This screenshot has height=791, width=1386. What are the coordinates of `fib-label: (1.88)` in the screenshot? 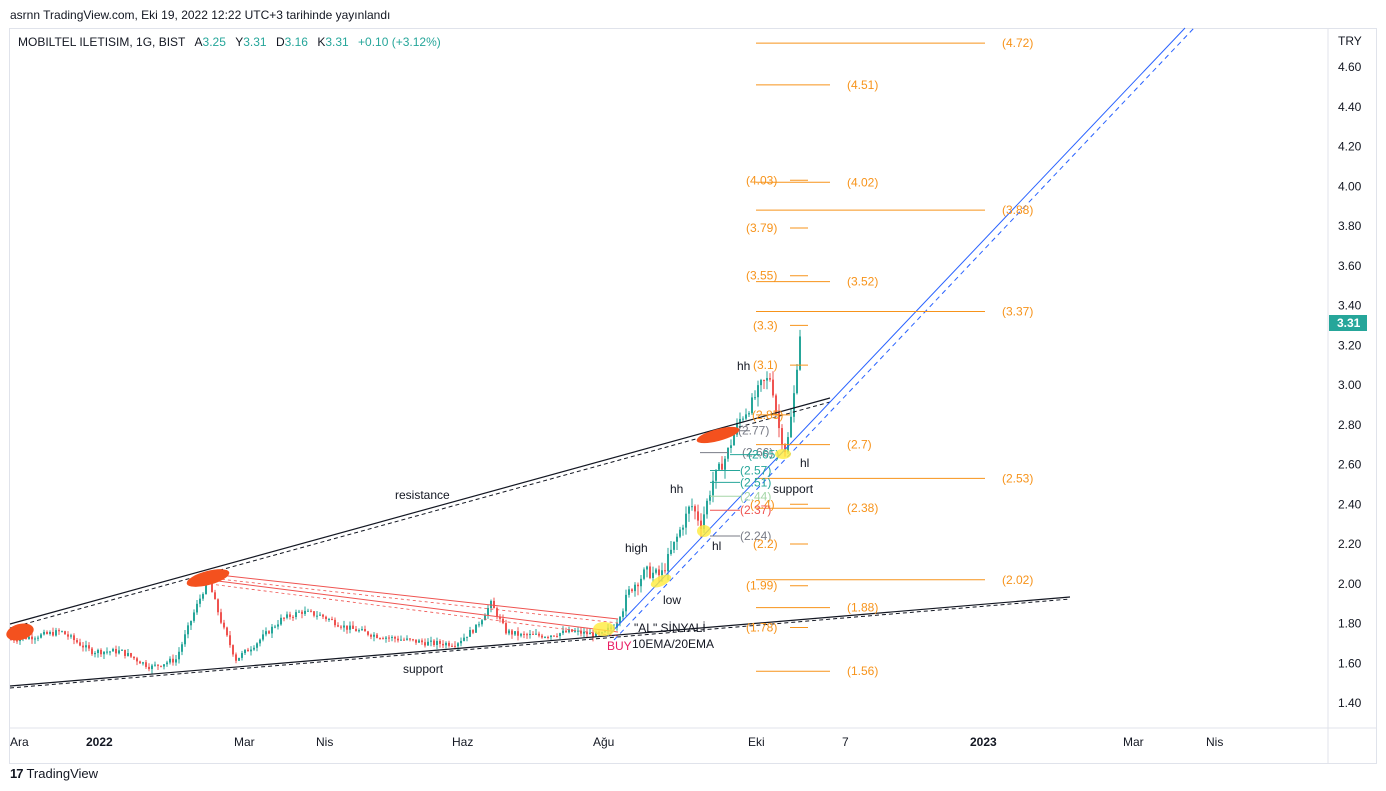 It's located at (862, 608).